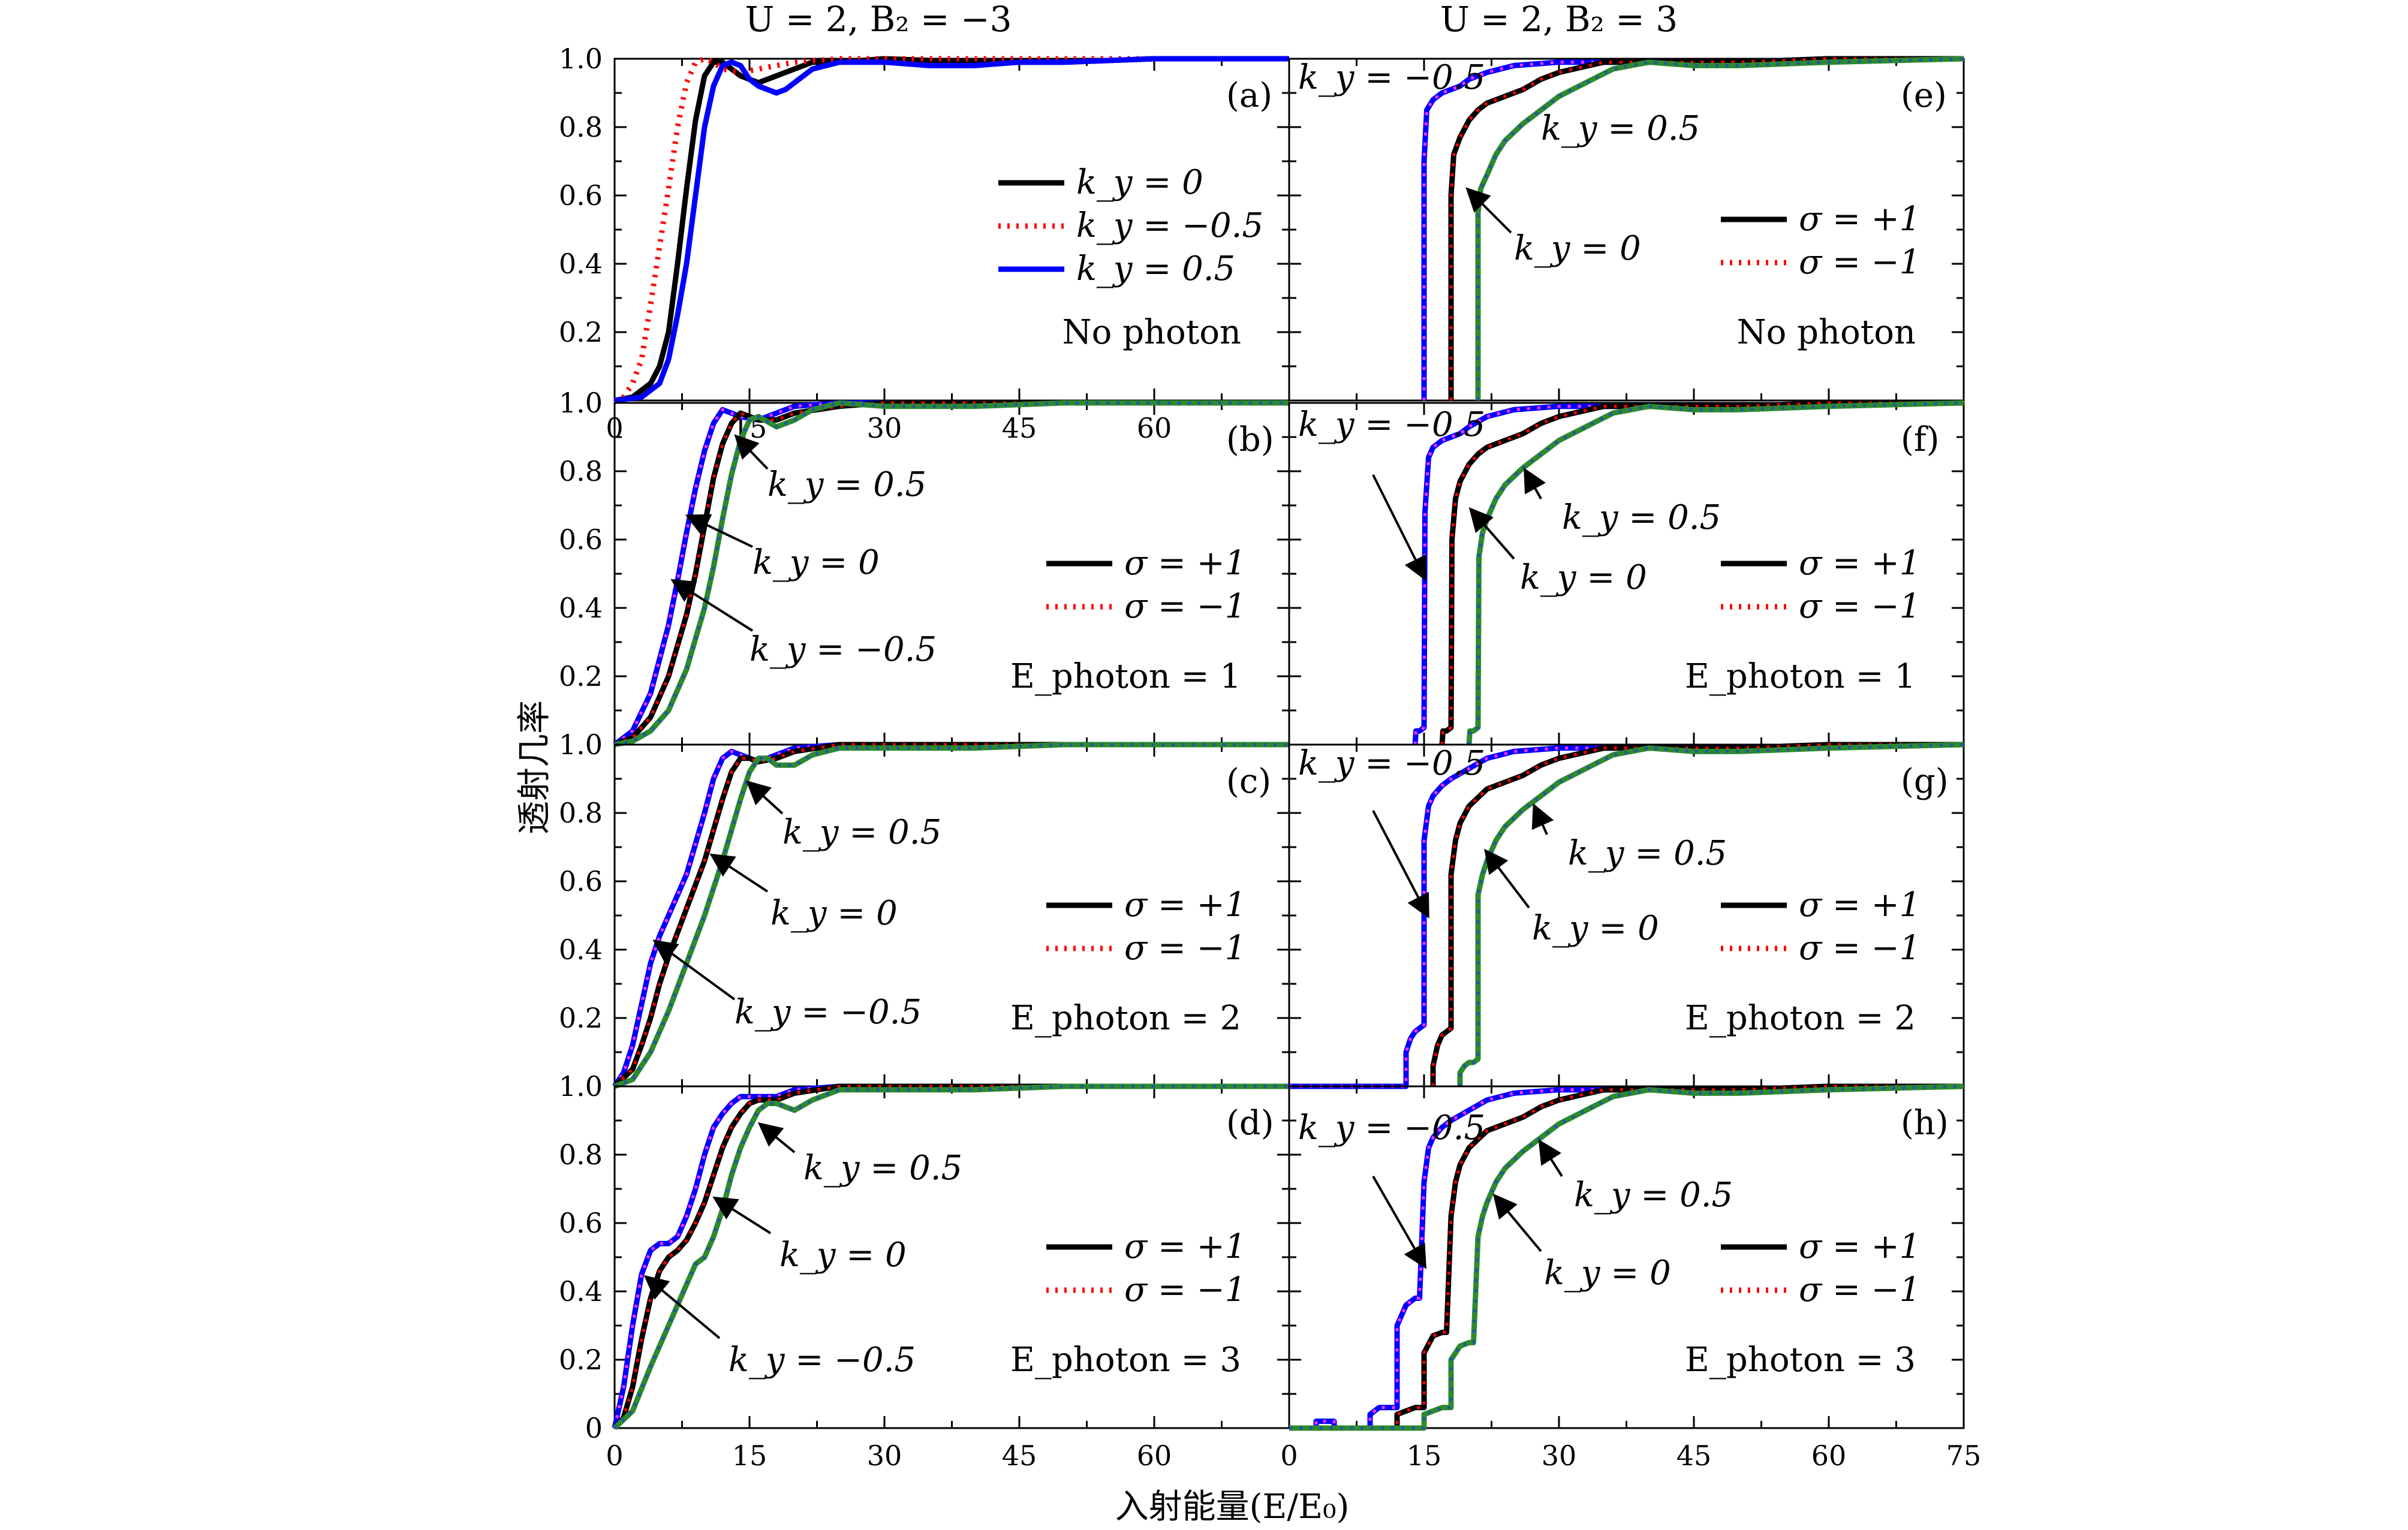 The image size is (2408, 1530). What do you see at coordinates (1249, 95) in the screenshot?
I see `panel-label: (a)` at bounding box center [1249, 95].